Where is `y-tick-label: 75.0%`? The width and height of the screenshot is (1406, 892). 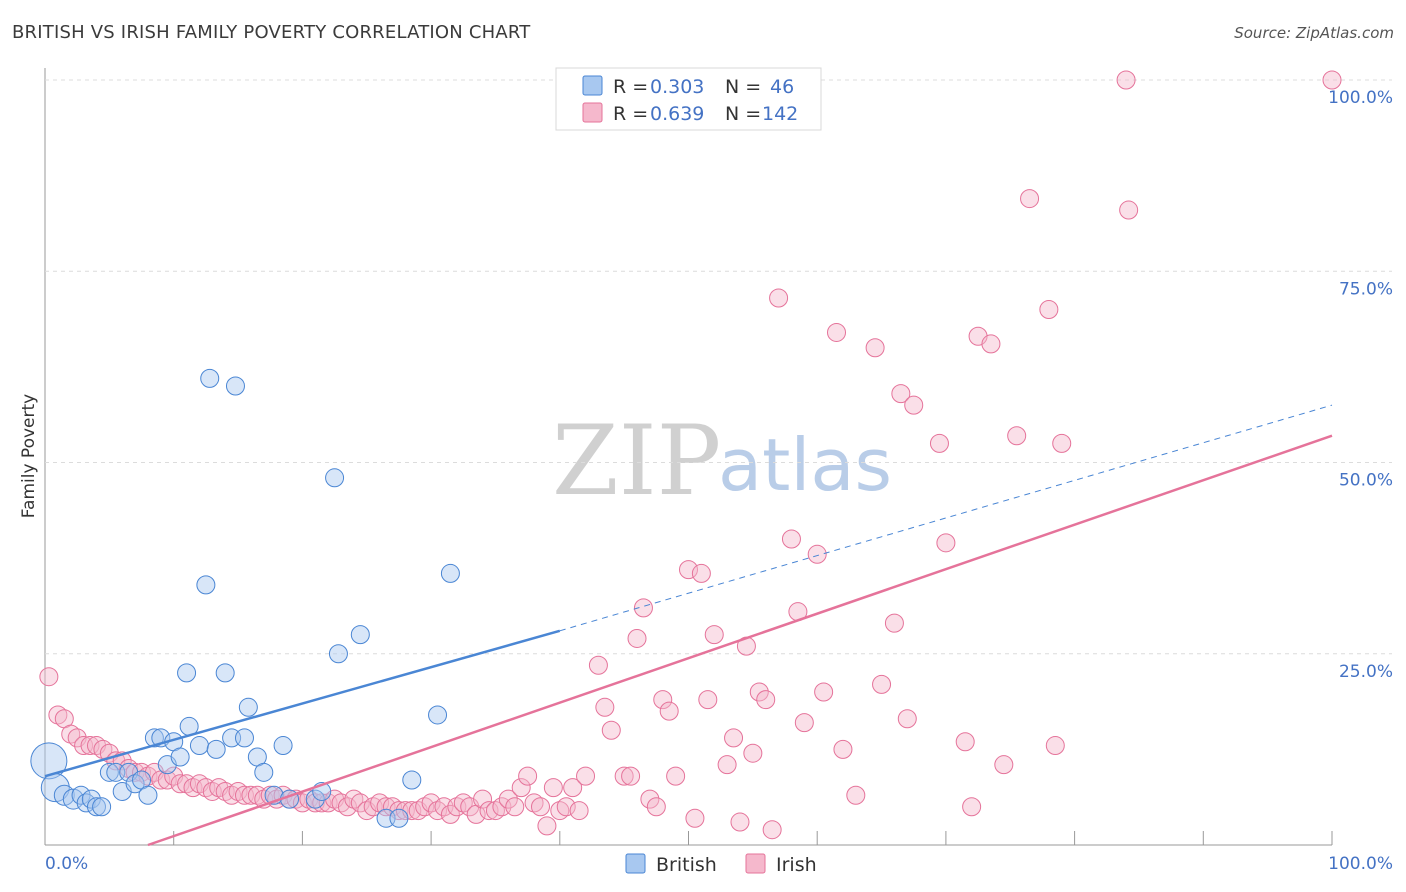
y-tick-label: 75.0% is located at coordinates (1366, 289).